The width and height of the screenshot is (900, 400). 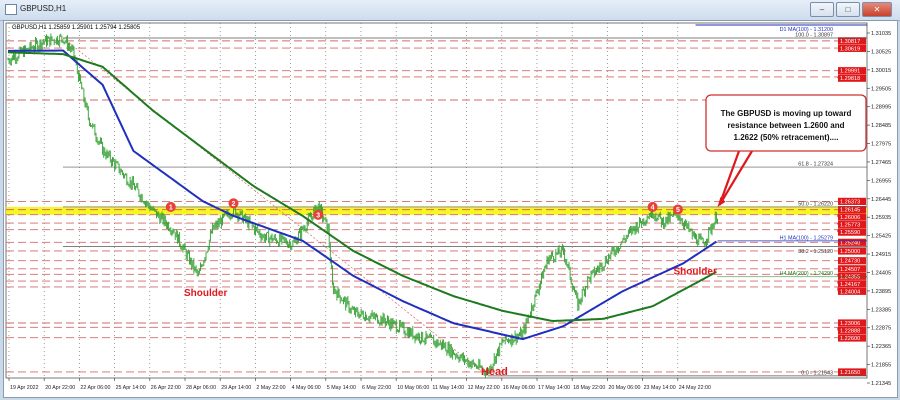 I want to click on price-tag-label: 1.30817, so click(x=850, y=42).